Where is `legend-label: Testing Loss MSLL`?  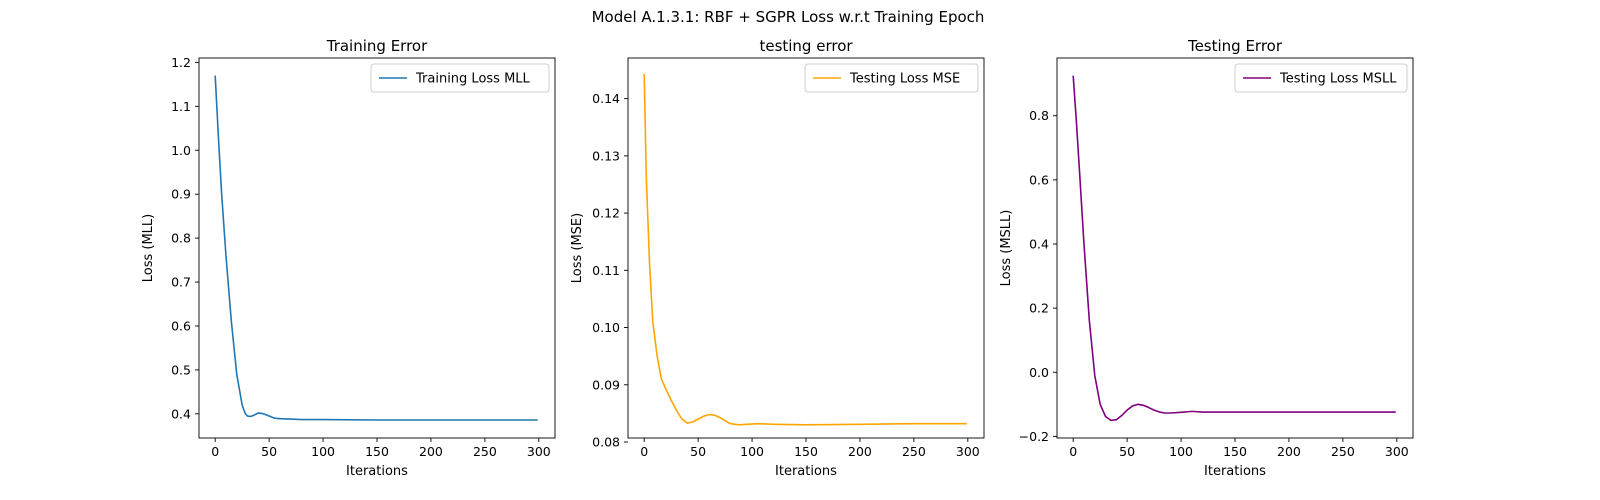
legend-label: Testing Loss MSLL is located at coordinates (1338, 79).